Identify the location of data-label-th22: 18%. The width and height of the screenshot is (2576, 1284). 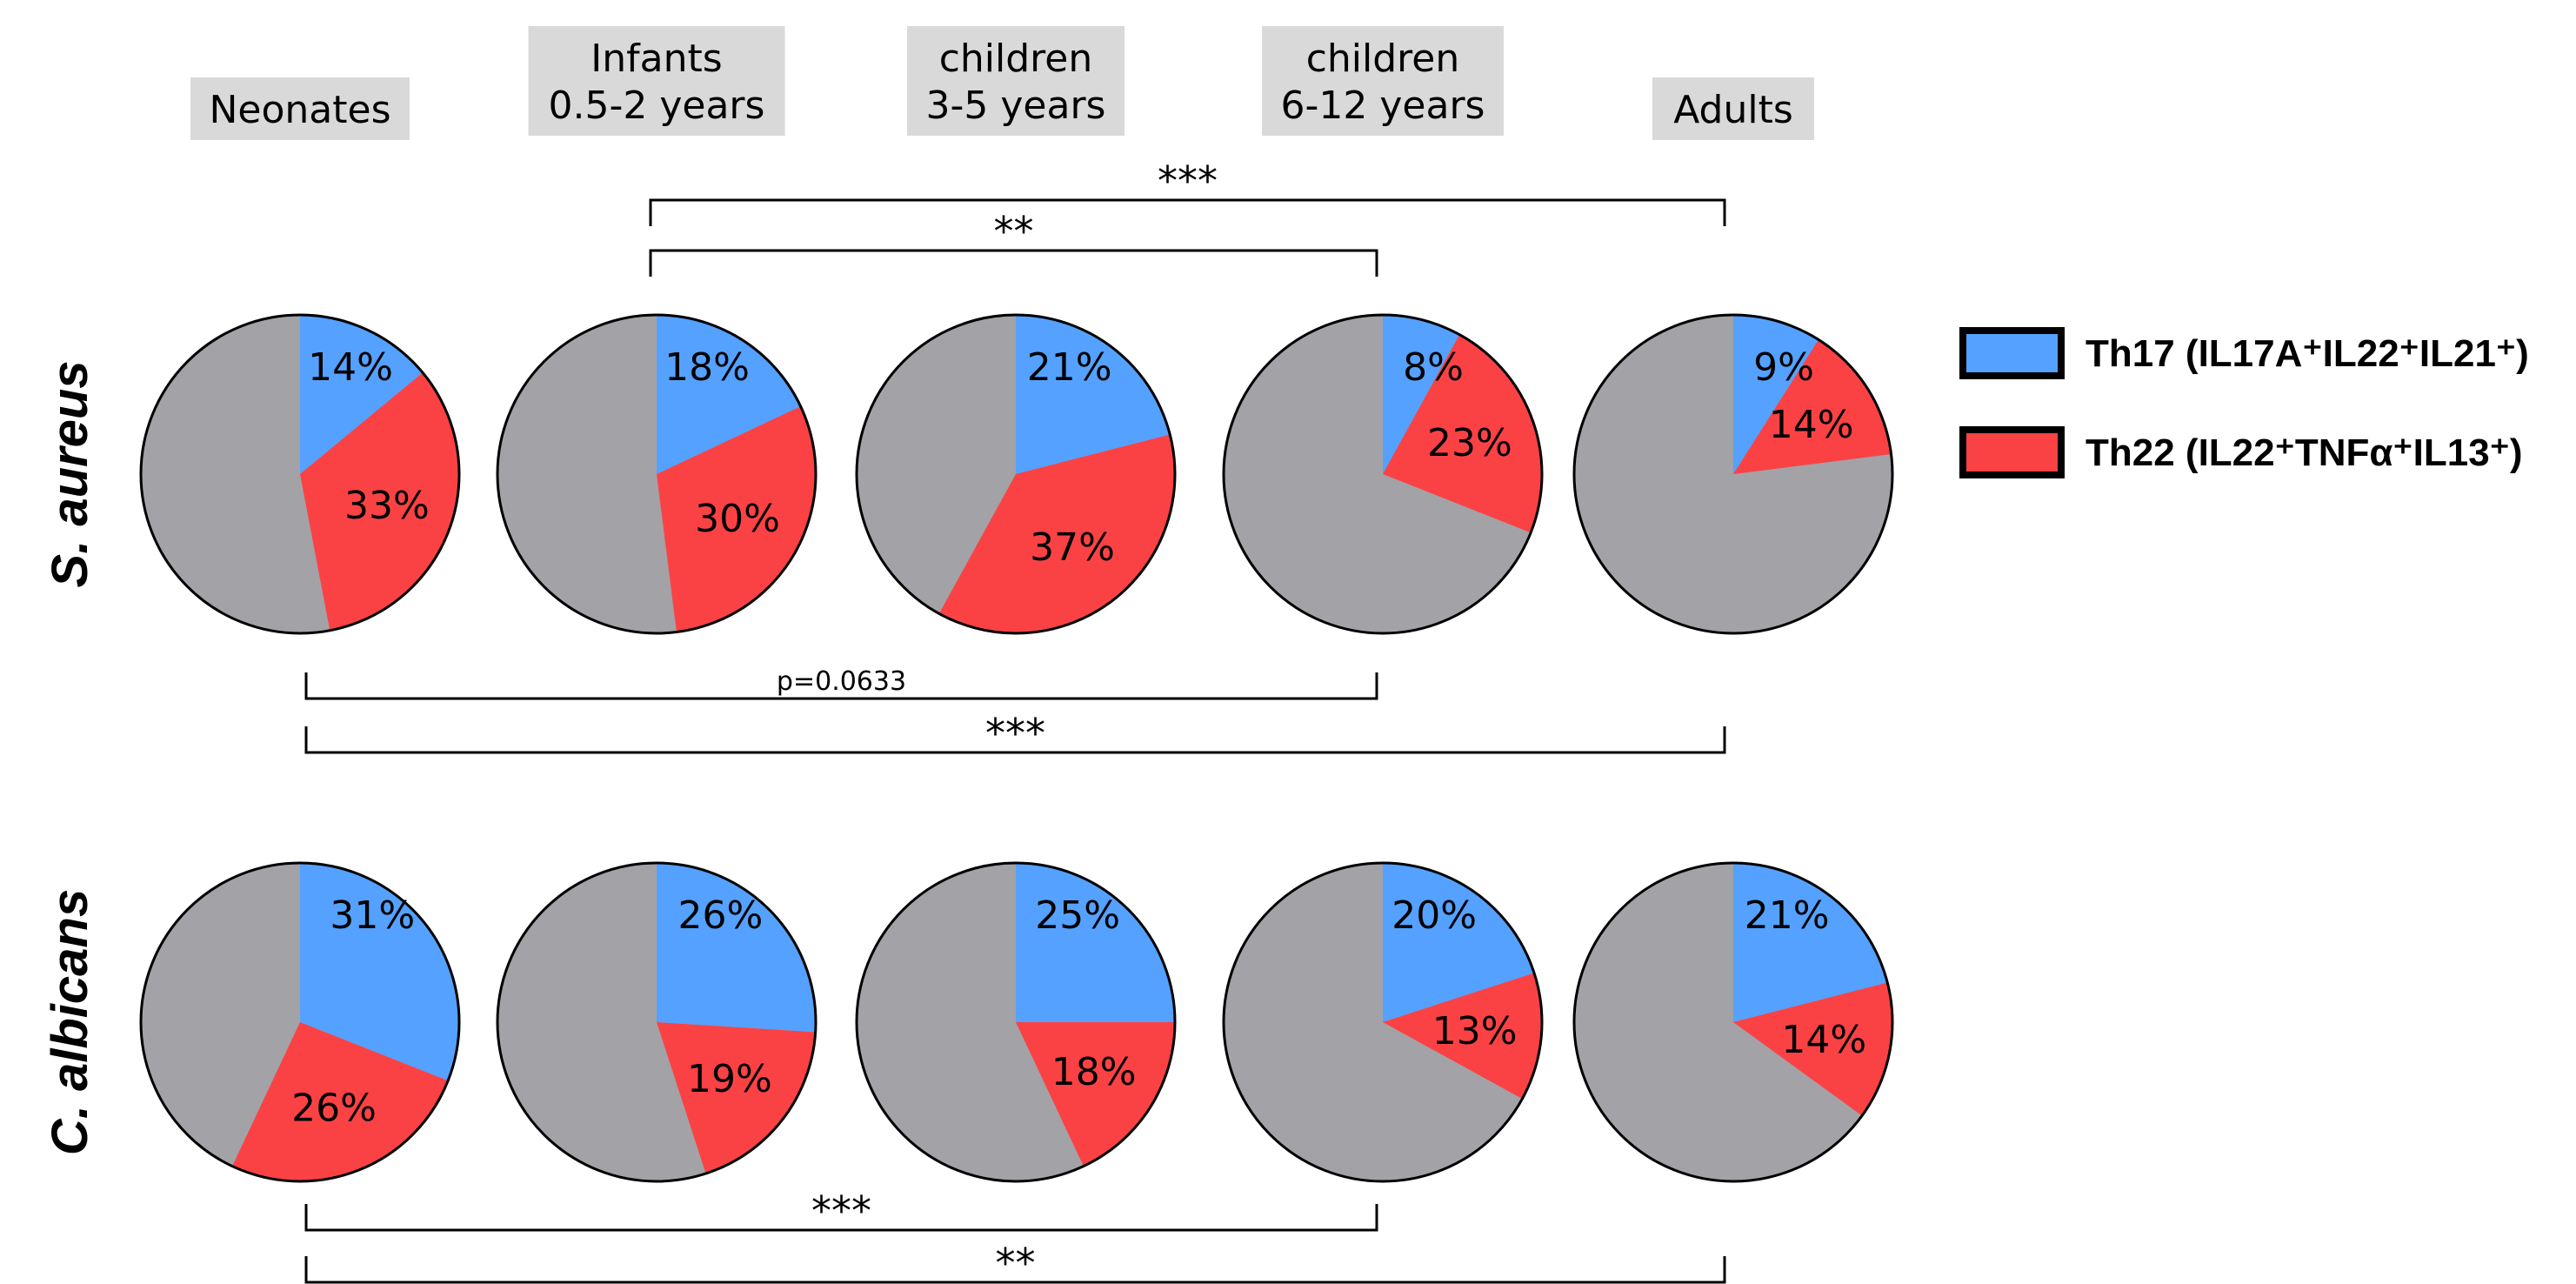
(1094, 1072).